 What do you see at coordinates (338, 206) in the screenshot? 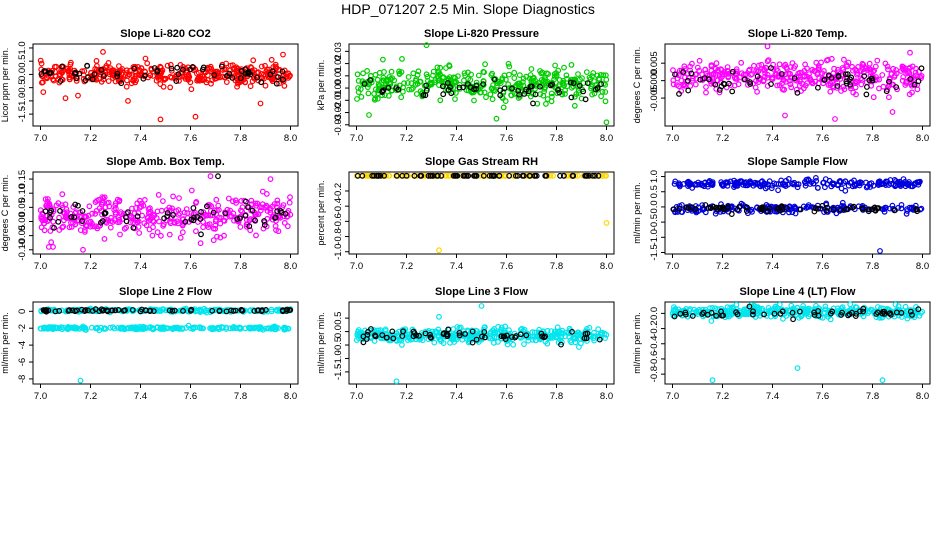
I see `y-tick-label: -0.4` at bounding box center [338, 206].